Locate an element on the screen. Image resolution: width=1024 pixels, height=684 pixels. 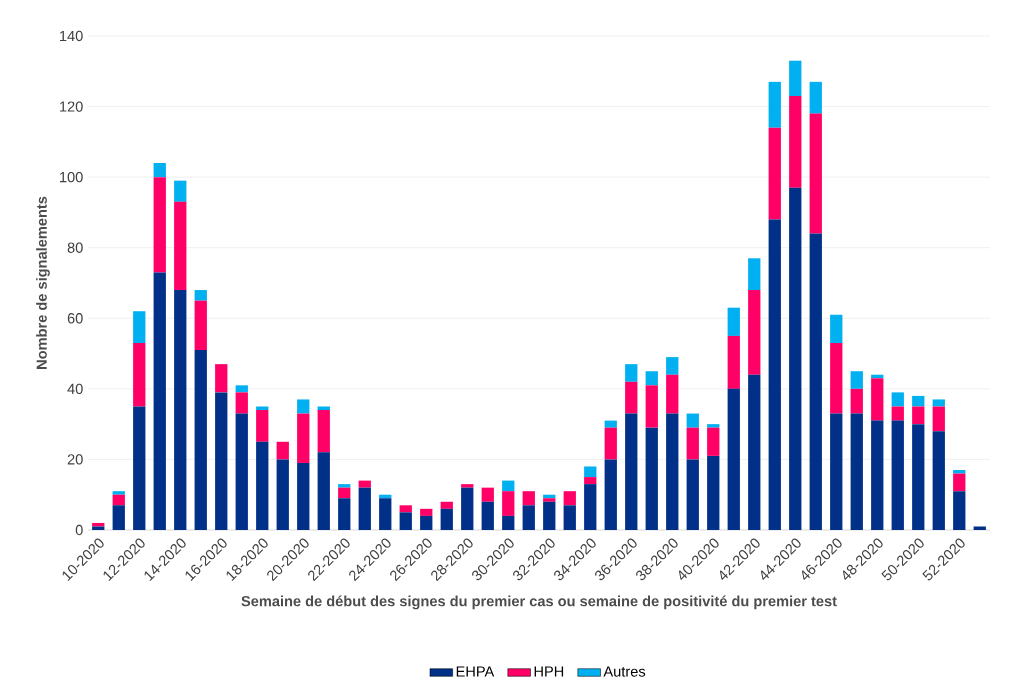
y-axis-title: Nombre de signalements is located at coordinates (43, 282).